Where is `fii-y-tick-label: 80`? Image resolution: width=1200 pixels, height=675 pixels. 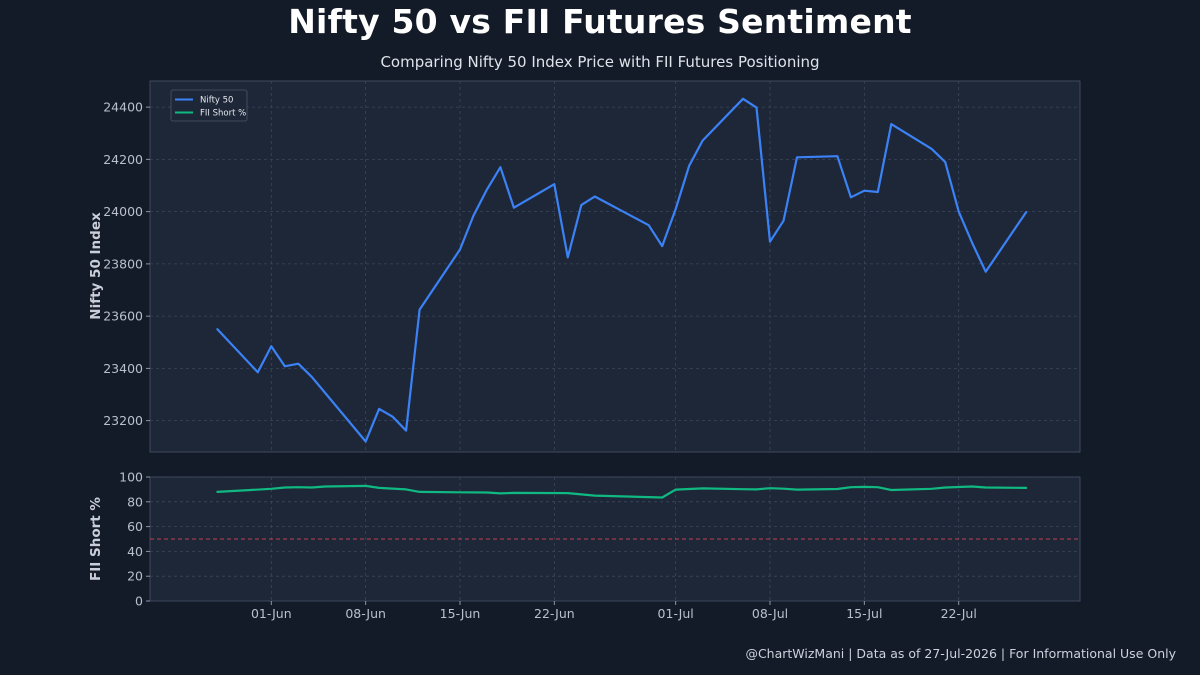
fii-y-tick-label: 80 is located at coordinates (135, 501).